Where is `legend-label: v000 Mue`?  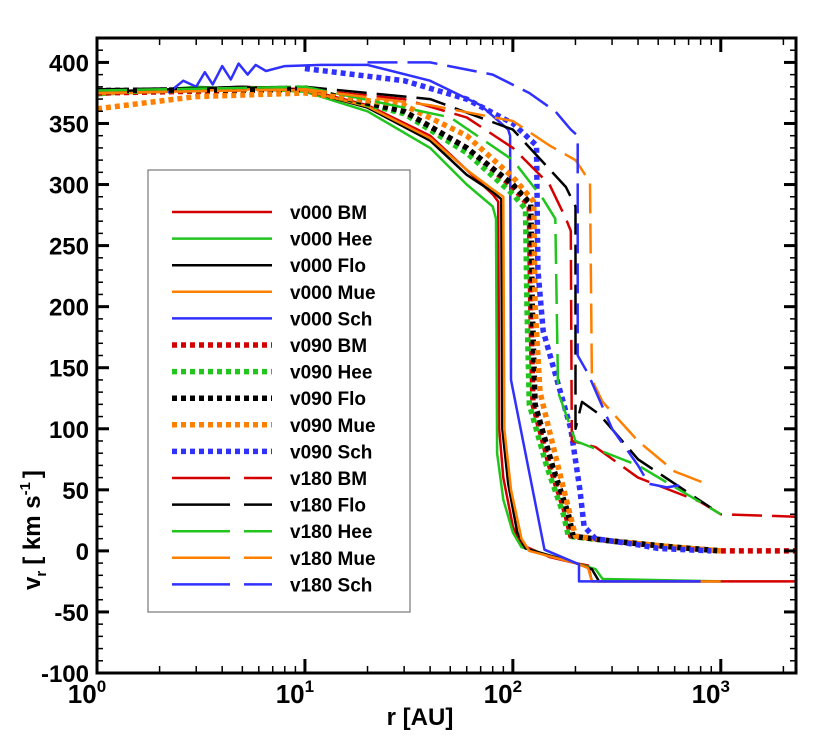
legend-label: v000 Mue is located at coordinates (333, 293).